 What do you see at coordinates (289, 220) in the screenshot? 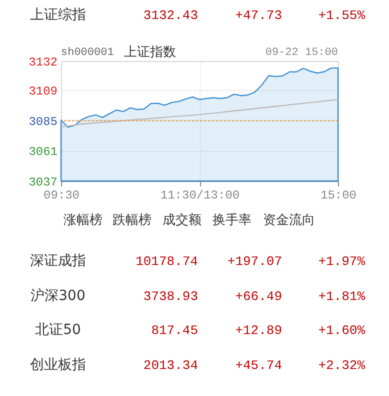
I see `text: 资金流向` at bounding box center [289, 220].